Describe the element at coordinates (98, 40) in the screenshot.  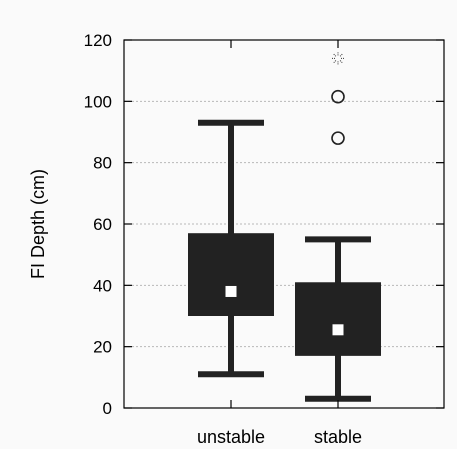
I see `y-tick-label: 120` at that location.